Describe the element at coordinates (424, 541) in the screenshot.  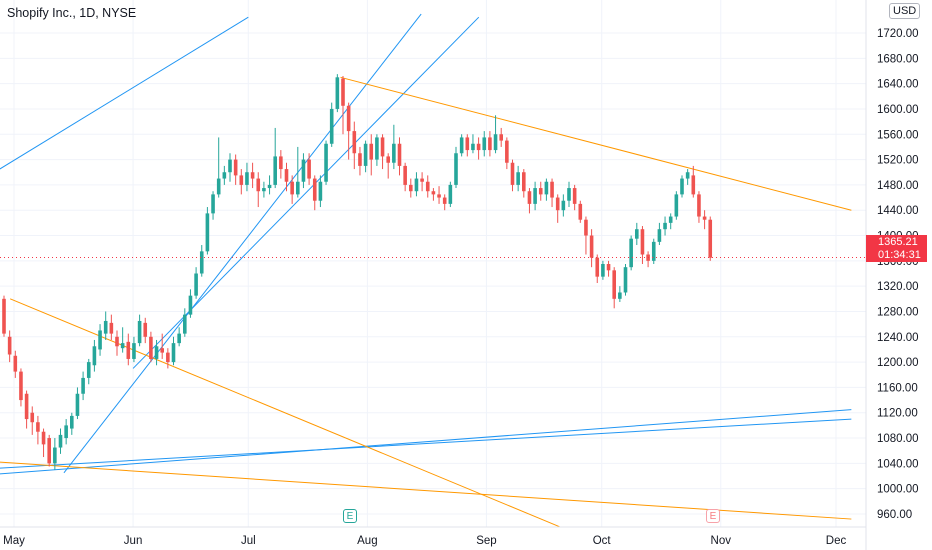
I see `time-axis: May Jun Jul Aug Sep Oct Nov Dec` at that location.